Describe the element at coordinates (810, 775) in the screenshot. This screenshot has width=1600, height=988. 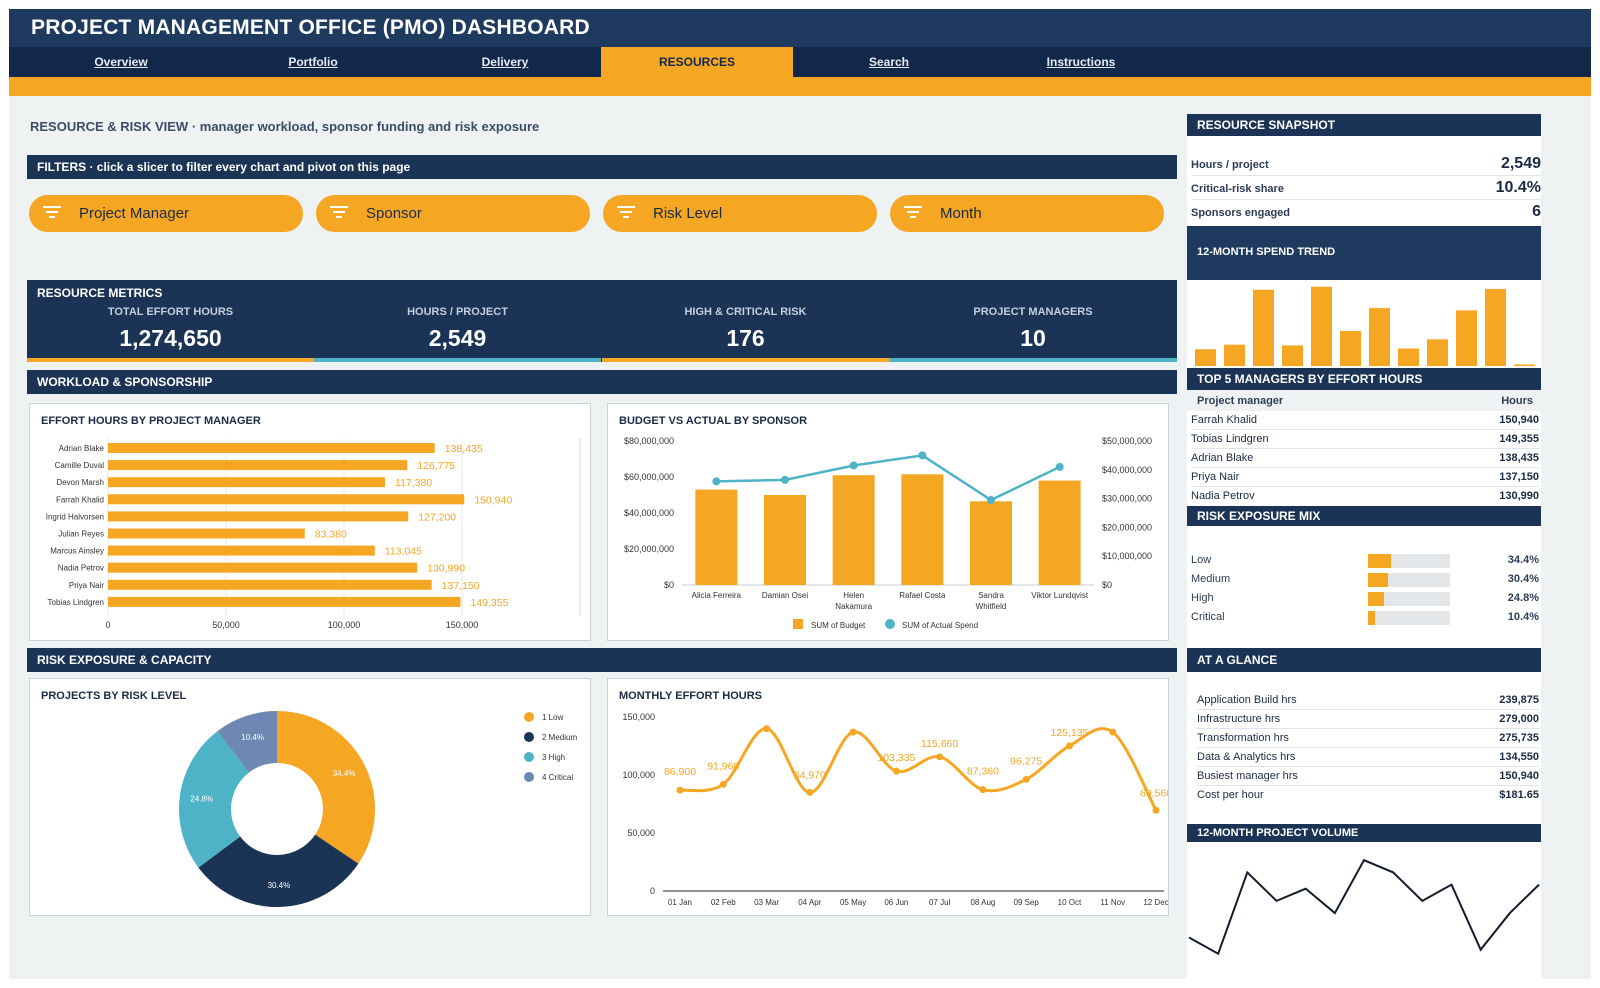
I see `data-label: 84,970` at that location.